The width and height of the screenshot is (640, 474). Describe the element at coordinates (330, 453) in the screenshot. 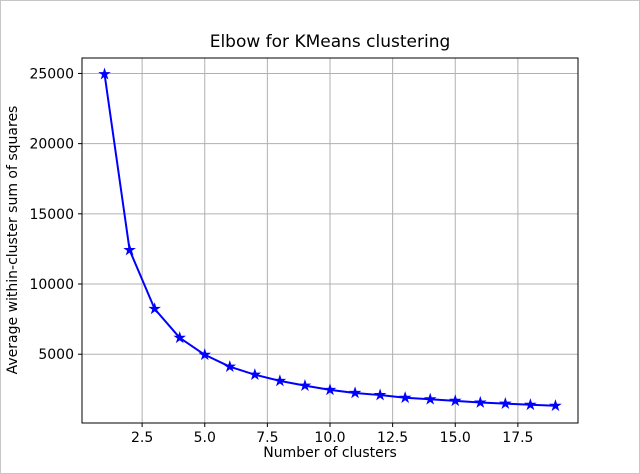

I see `x-axis-label: Number of clusters` at that location.